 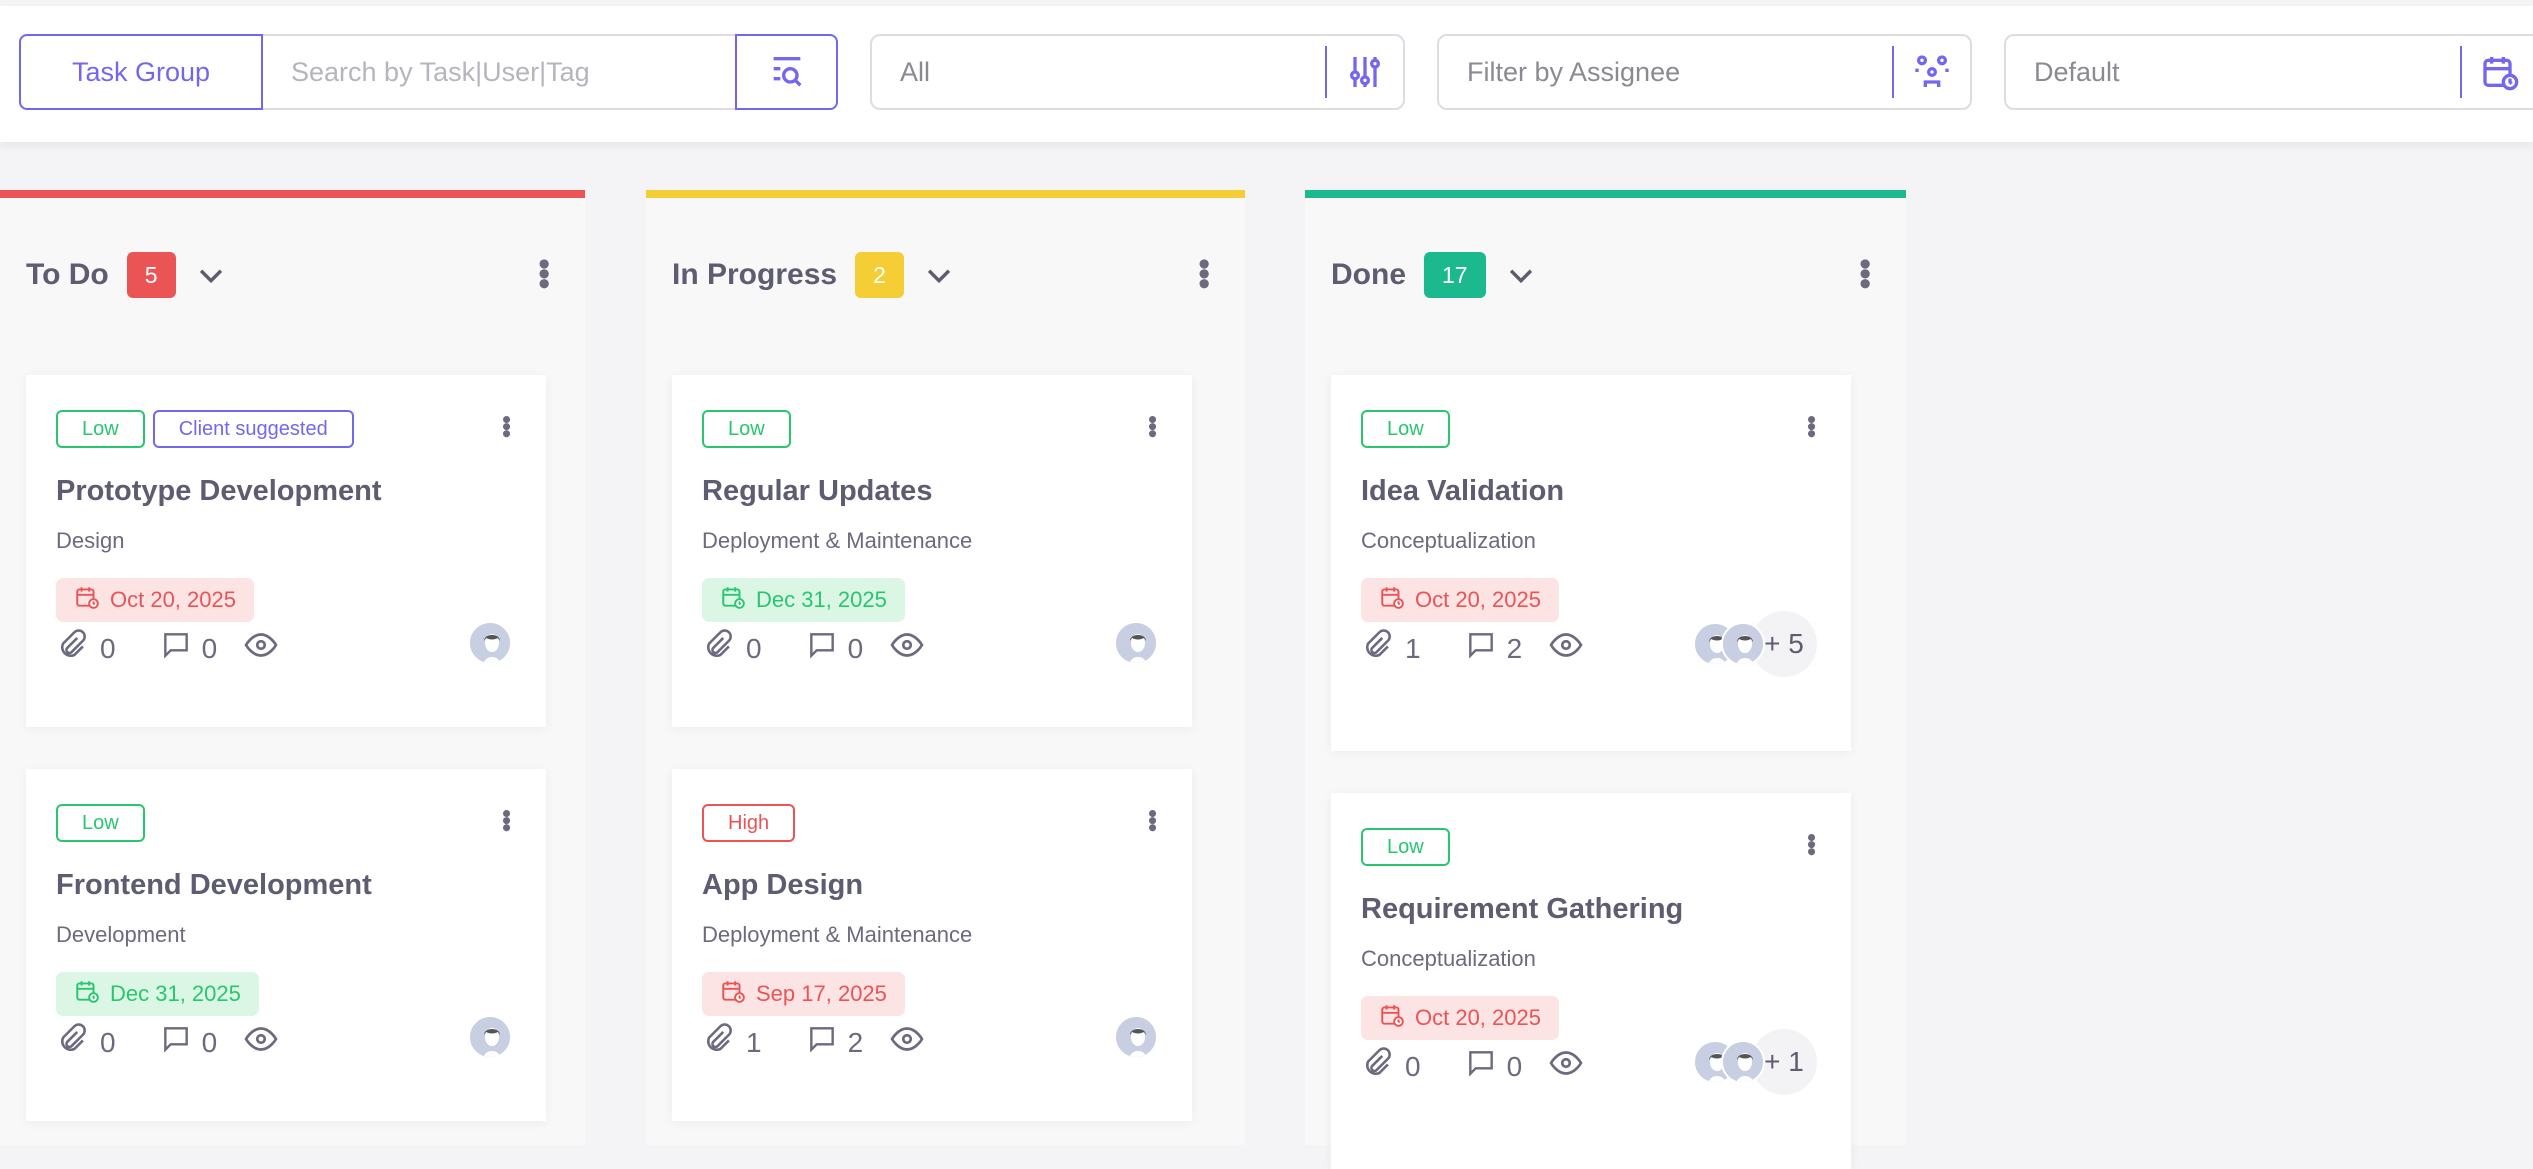 I want to click on tag: High, so click(x=749, y=823).